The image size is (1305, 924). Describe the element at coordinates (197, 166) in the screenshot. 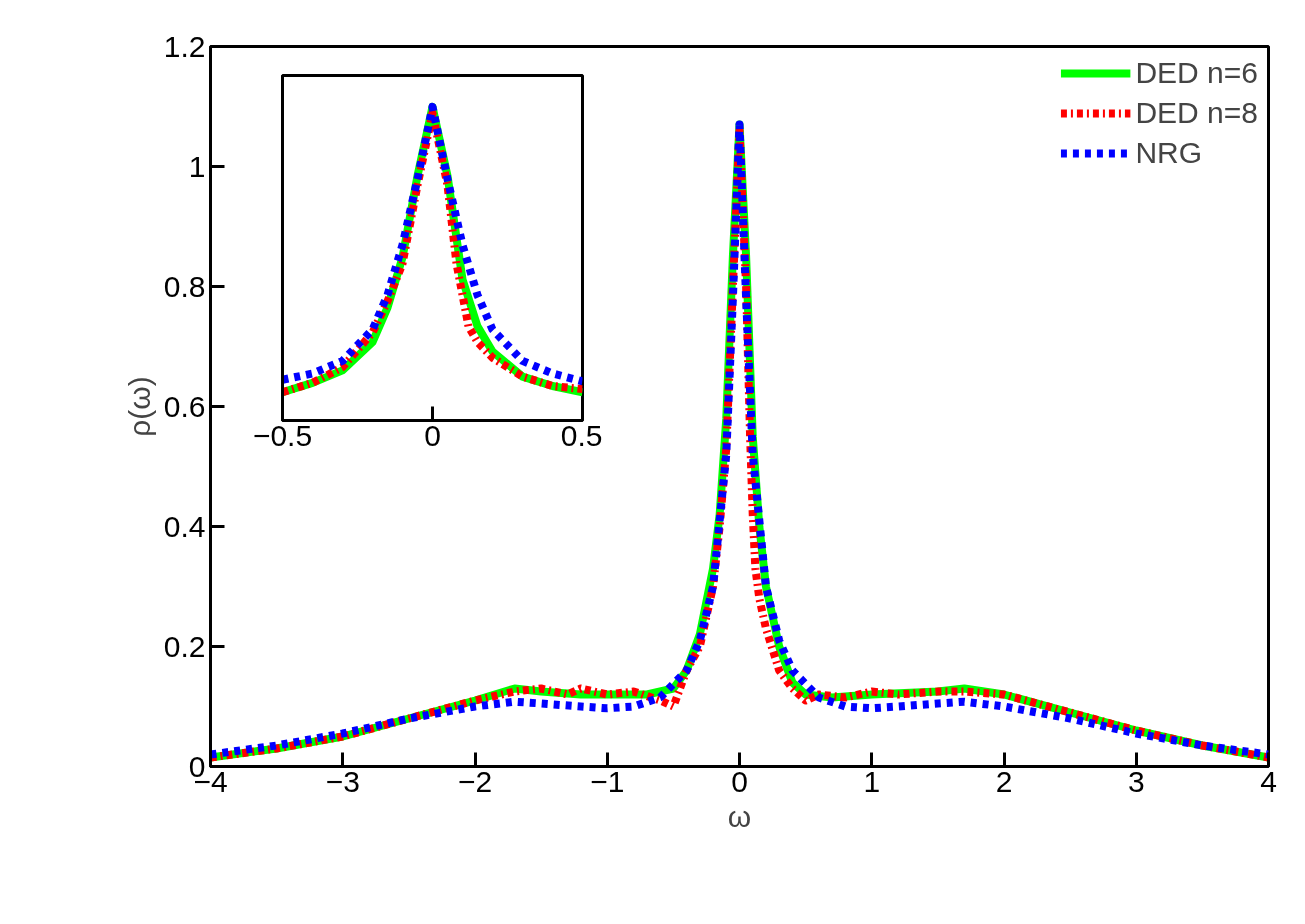

I see `y-tick-label: 1` at that location.